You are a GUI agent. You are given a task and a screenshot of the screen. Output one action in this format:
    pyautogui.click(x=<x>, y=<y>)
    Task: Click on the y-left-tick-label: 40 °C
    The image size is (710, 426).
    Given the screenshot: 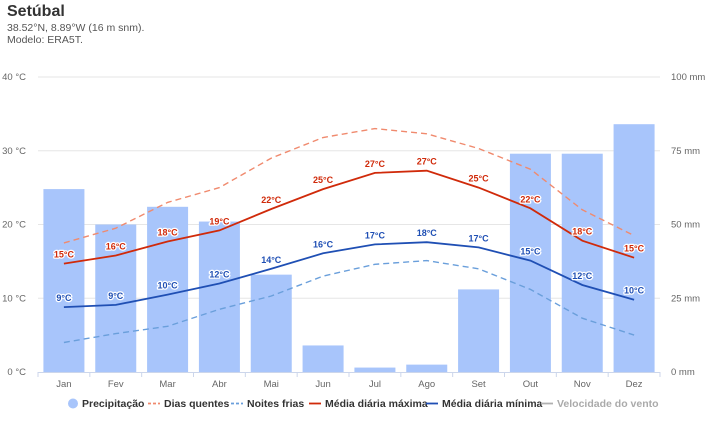 What is the action you would take?
    pyautogui.click(x=14, y=77)
    